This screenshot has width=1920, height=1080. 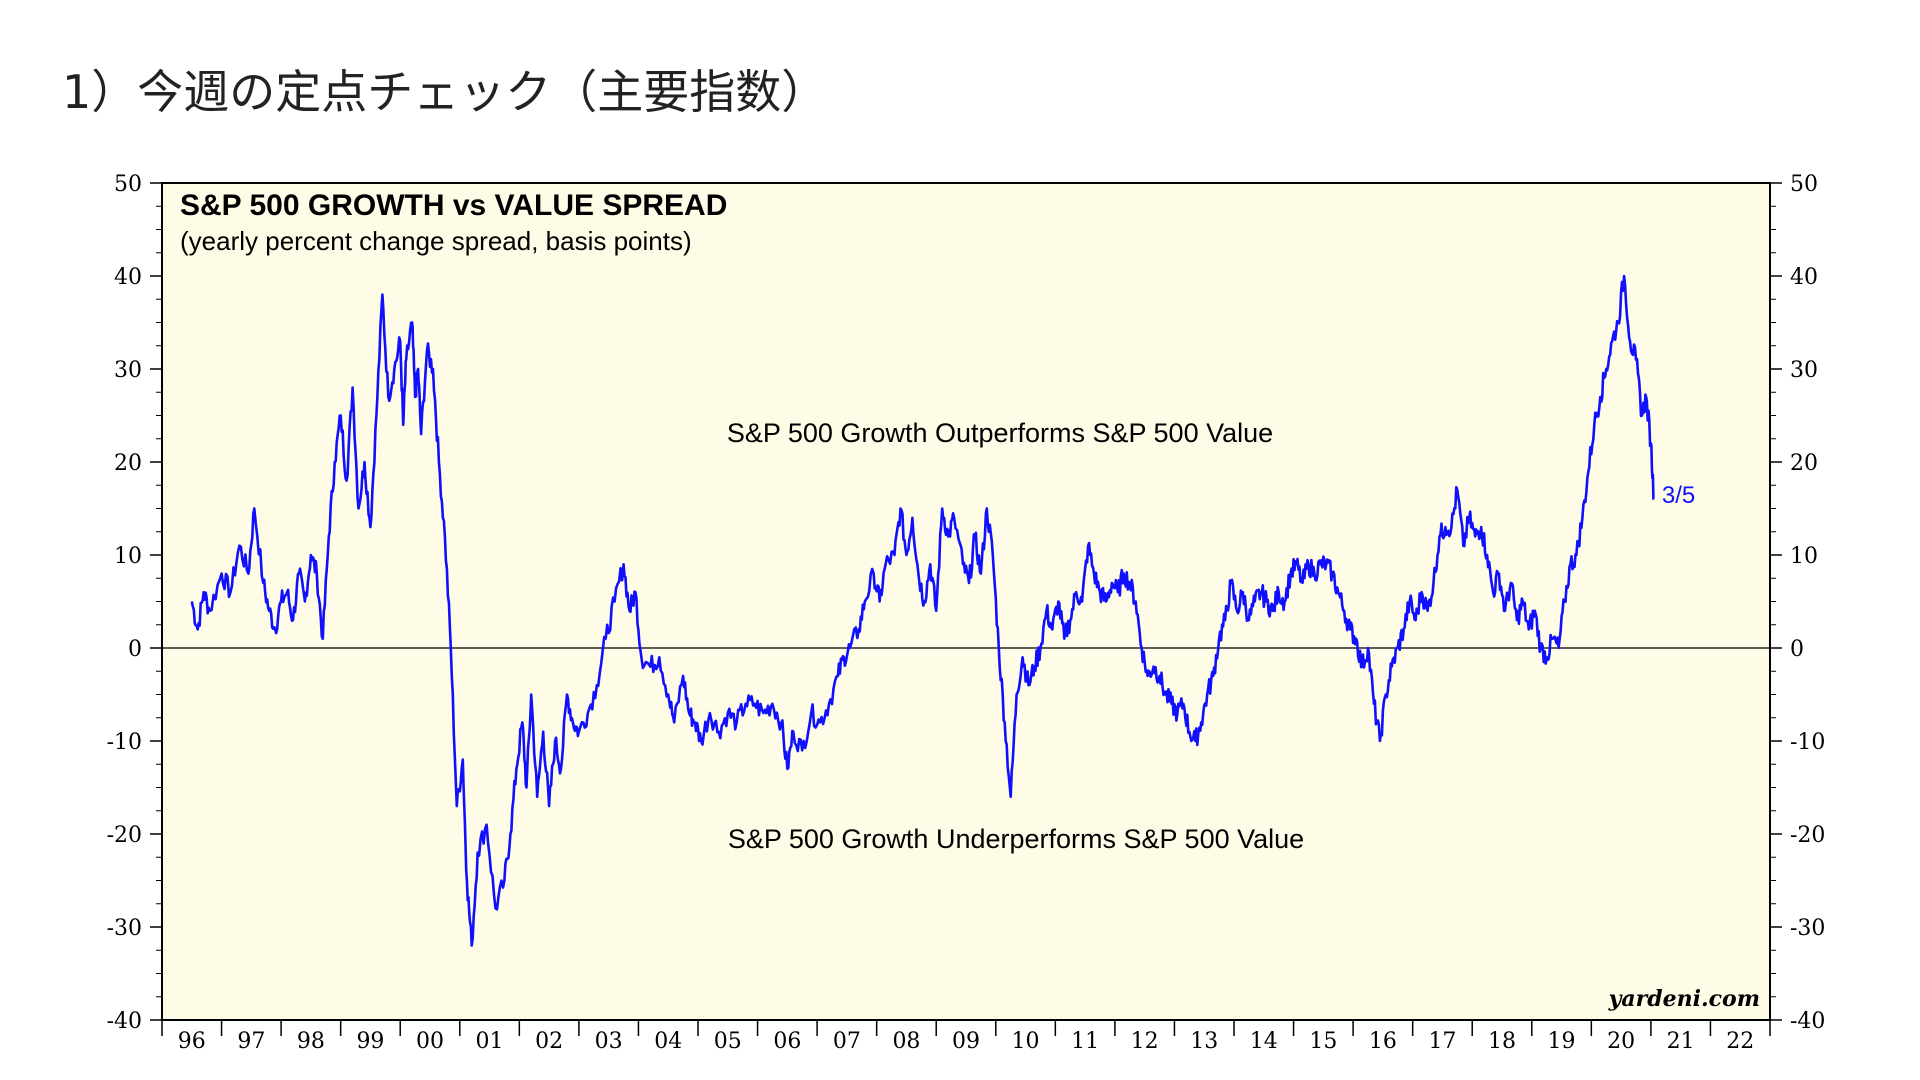 I want to click on y-tick-label-left: -20, so click(x=124, y=835).